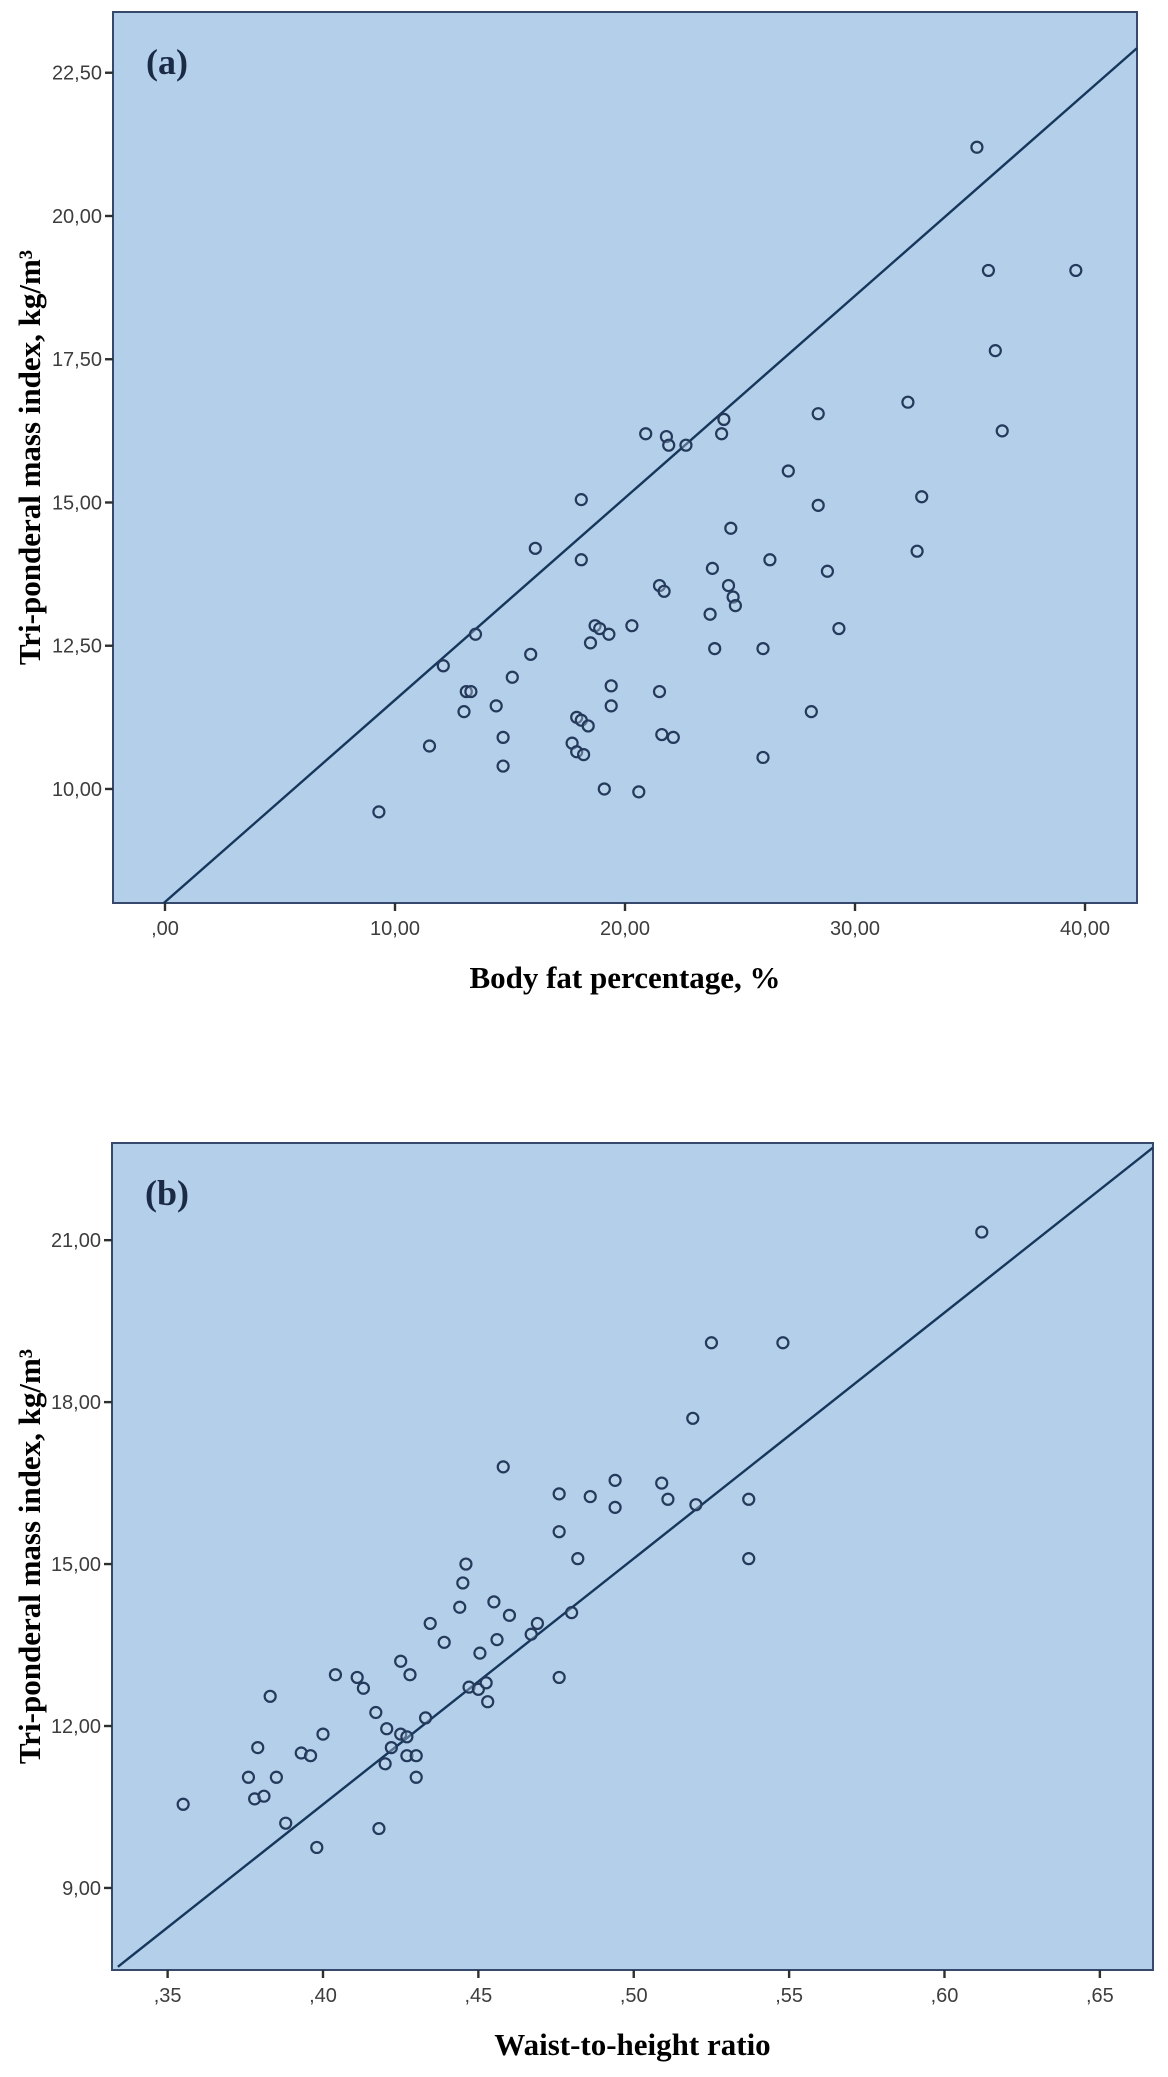  What do you see at coordinates (789, 1996) in the screenshot?
I see `x-tick-label: ,55` at bounding box center [789, 1996].